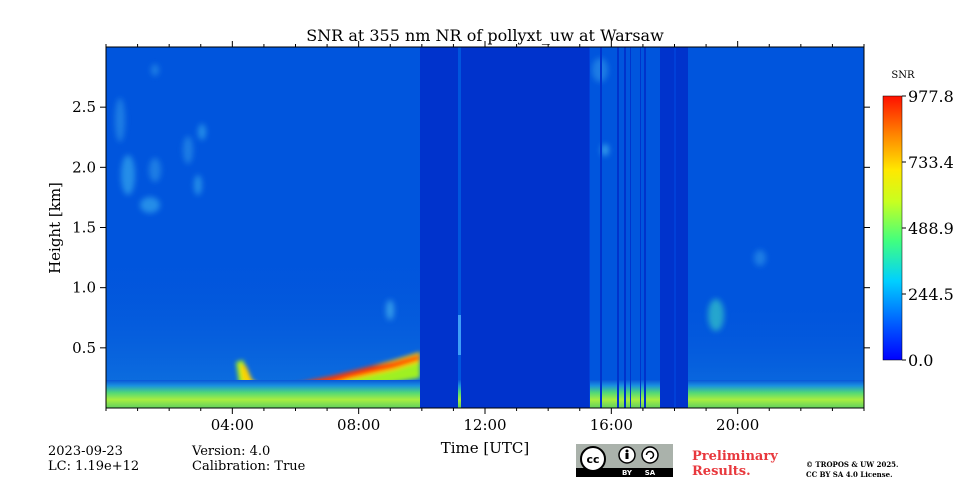  Describe the element at coordinates (849, 474) in the screenshot. I see `copyright-line-2: CC BY SA 4.0 License.` at that location.